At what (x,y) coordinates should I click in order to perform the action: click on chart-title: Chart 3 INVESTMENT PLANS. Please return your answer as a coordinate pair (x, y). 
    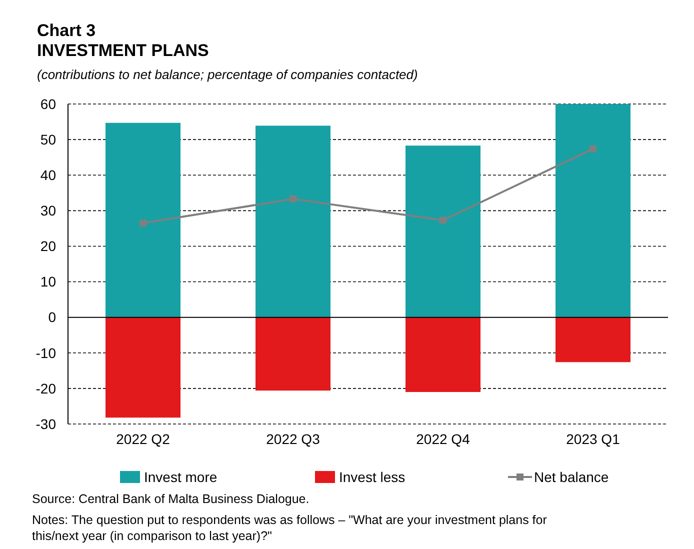
    Looking at the image, I should click on (123, 40).